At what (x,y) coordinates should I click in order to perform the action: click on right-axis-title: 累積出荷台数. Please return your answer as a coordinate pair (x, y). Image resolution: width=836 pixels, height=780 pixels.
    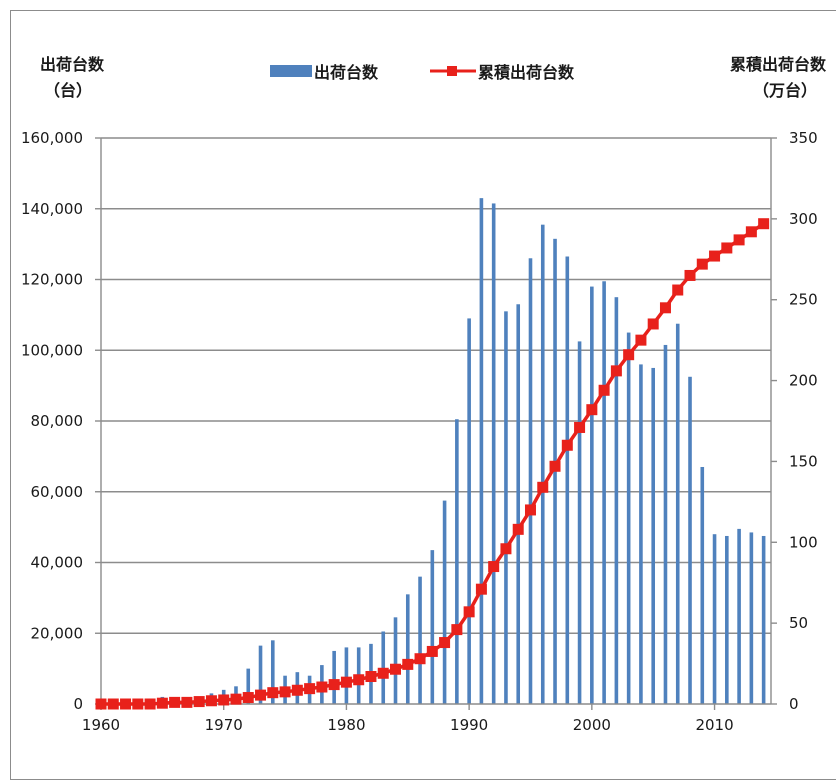
    Looking at the image, I should click on (778, 64).